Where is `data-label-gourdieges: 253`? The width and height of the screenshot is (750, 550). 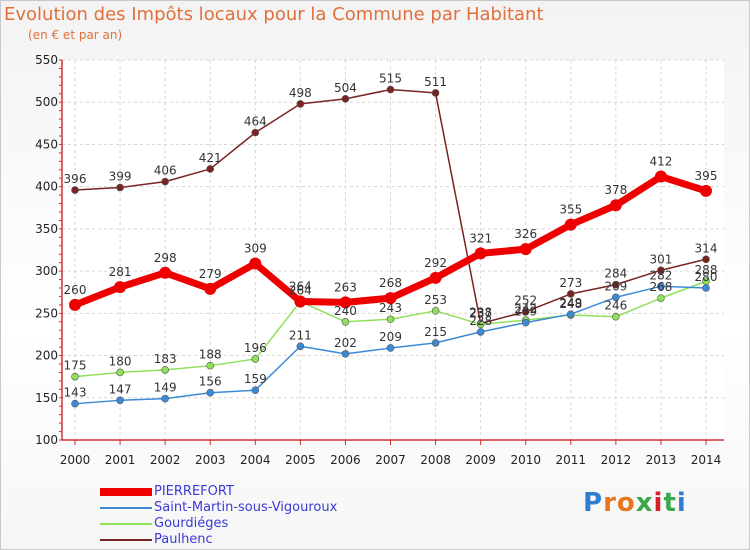
data-label-gourdieges: 253 is located at coordinates (435, 300).